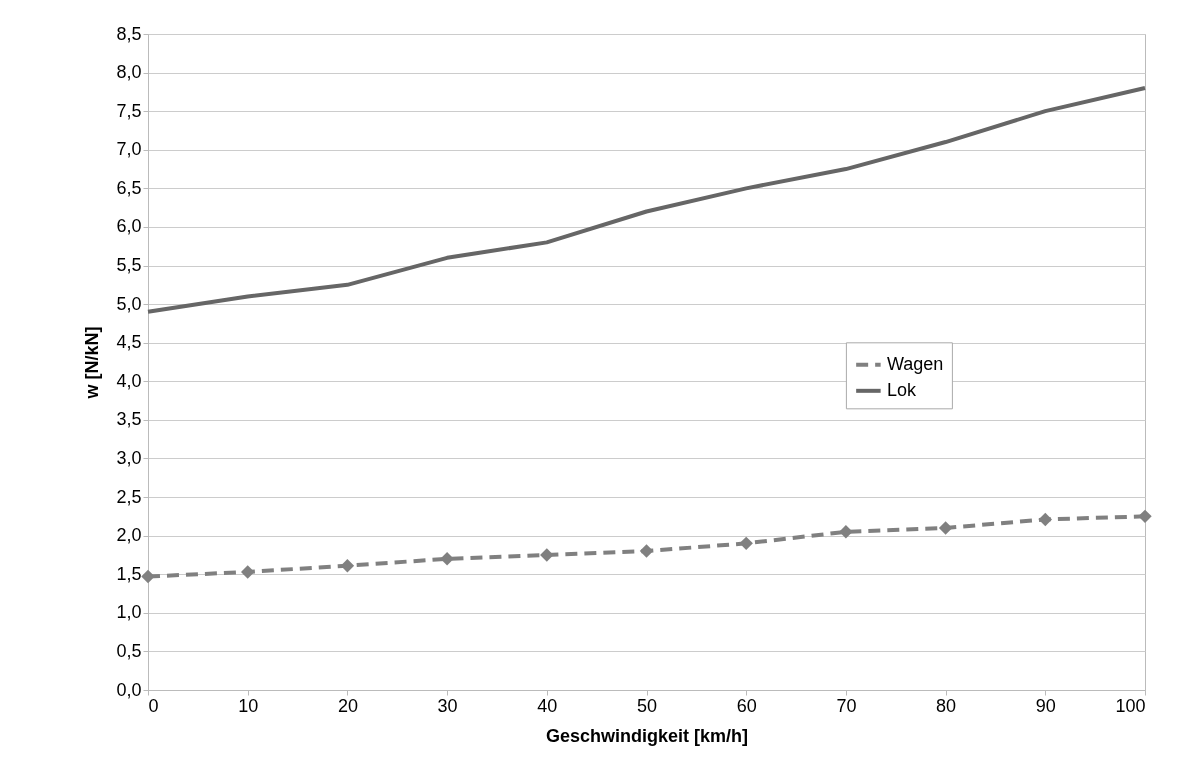 This screenshot has height=779, width=1196. I want to click on y-tick-label: 4,5, so click(129, 342).